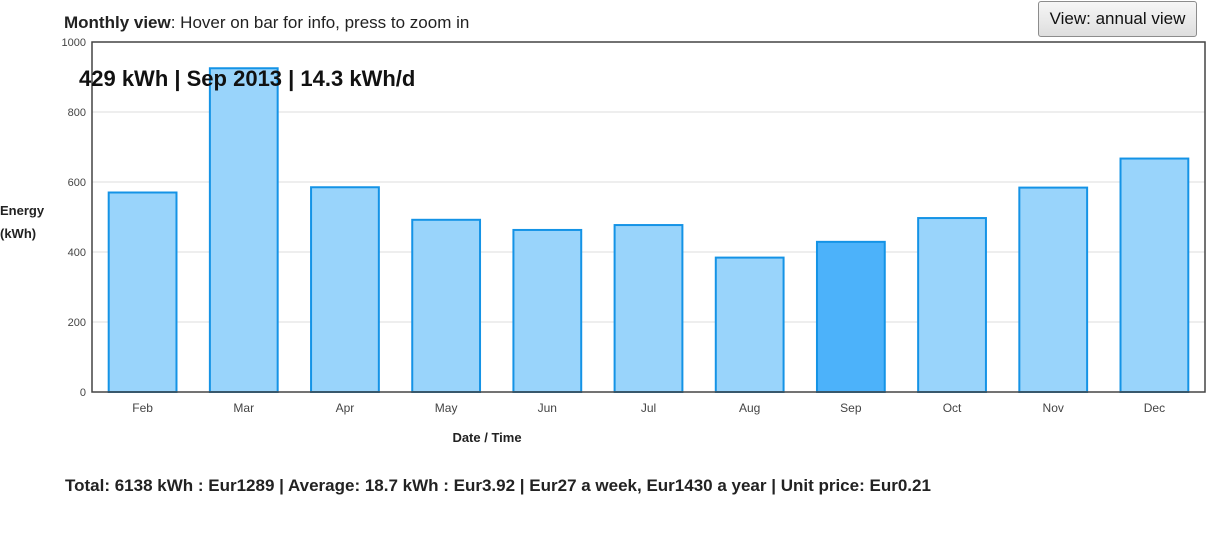  Describe the element at coordinates (77, 253) in the screenshot. I see `y-tick-label: 400` at that location.